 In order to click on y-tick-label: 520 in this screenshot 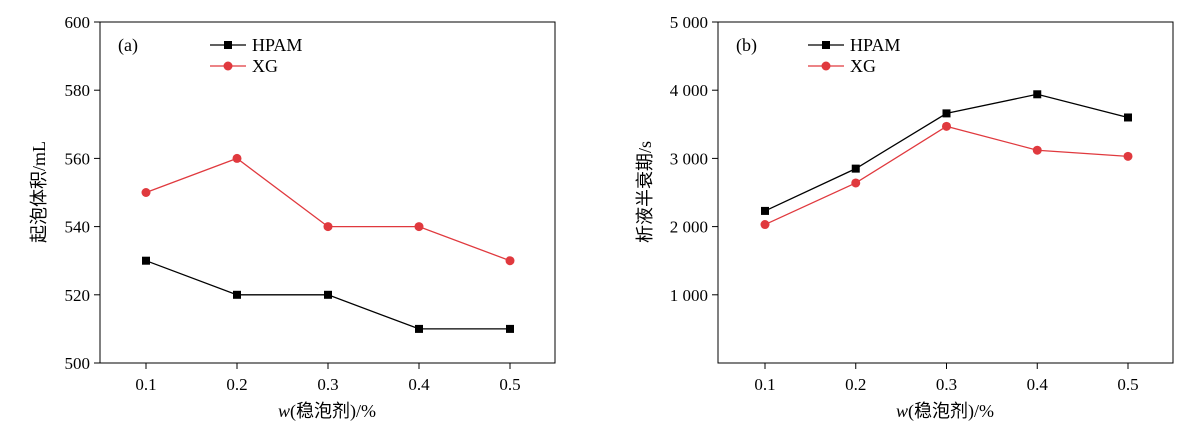, I will do `click(78, 295)`.